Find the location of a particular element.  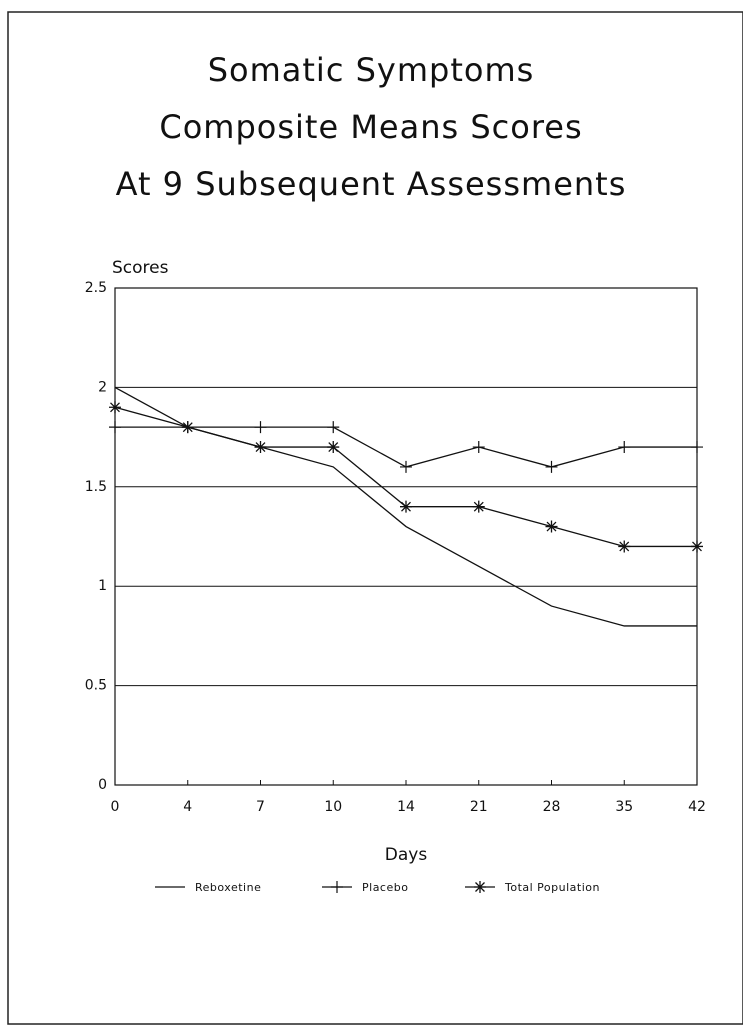

x-tick-label: 7 is located at coordinates (260, 807).